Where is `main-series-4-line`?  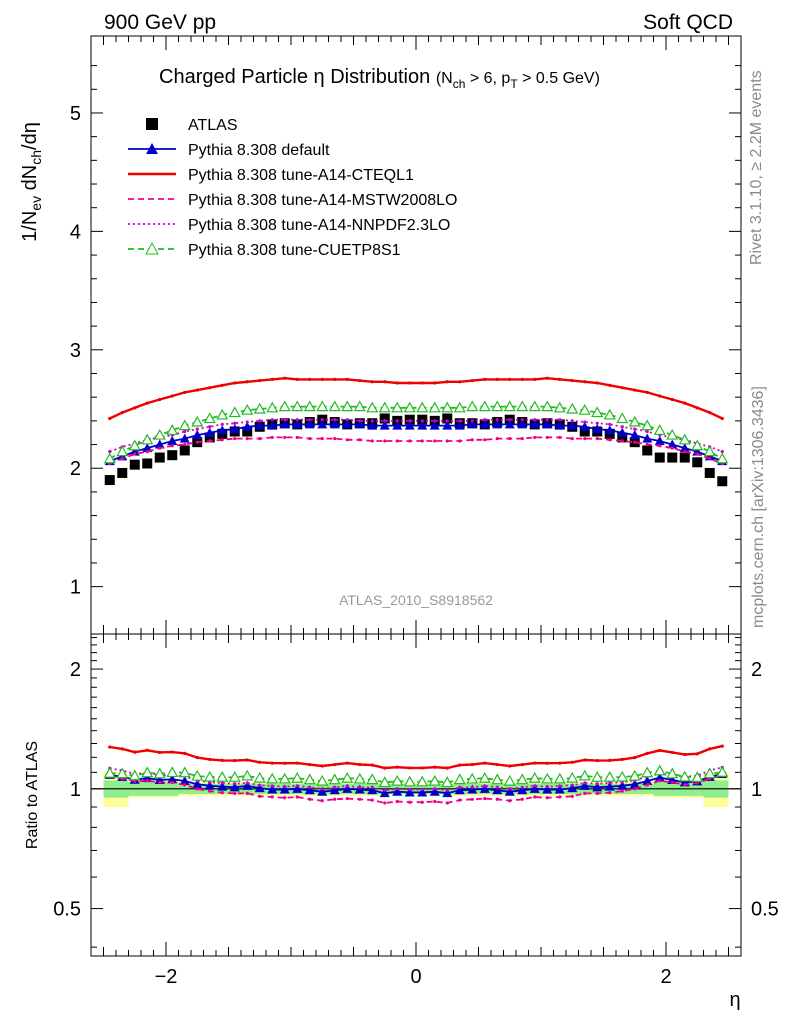
main-series-4-line is located at coordinates (416, 435).